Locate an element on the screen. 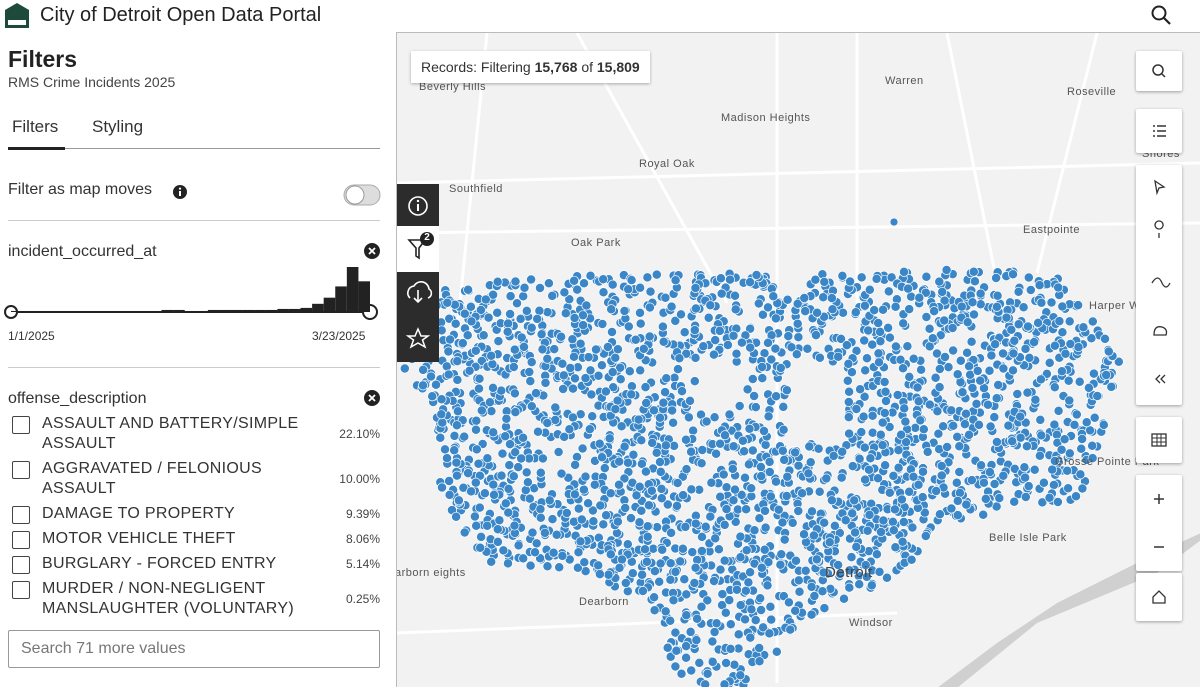 Image resolution: width=1200 pixels, height=687 pixels. tab-divider is located at coordinates (194, 148).